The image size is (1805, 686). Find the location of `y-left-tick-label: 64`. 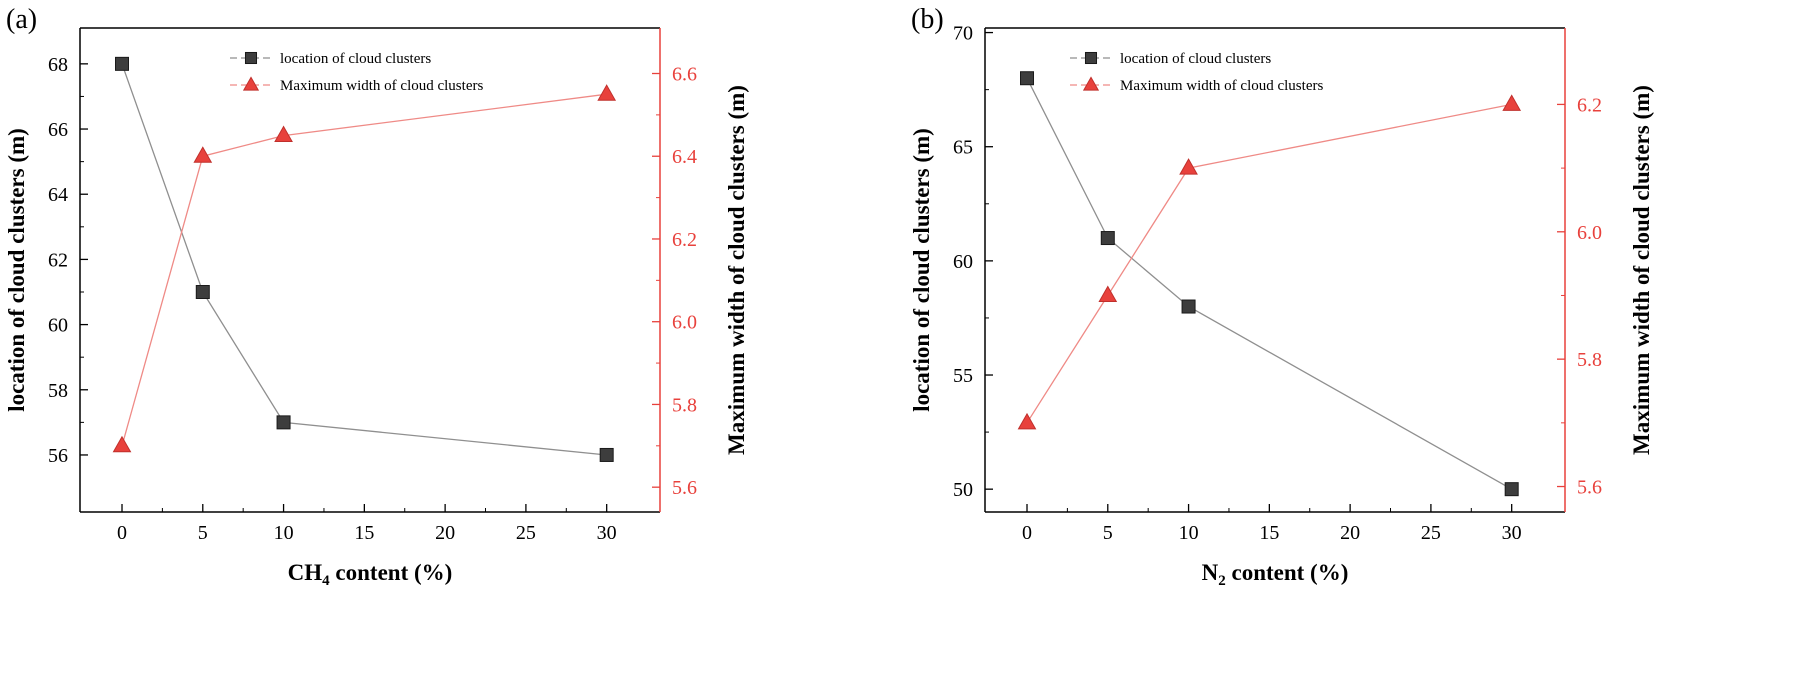

y-left-tick-label: 64 is located at coordinates (58, 195).